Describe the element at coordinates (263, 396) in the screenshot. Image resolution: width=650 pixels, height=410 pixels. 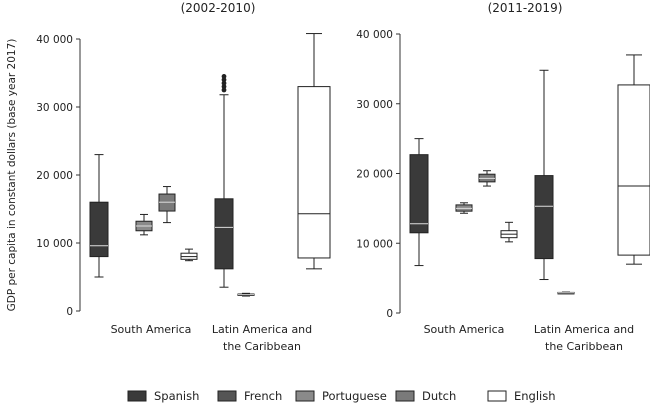
I see `legend-label: French` at that location.